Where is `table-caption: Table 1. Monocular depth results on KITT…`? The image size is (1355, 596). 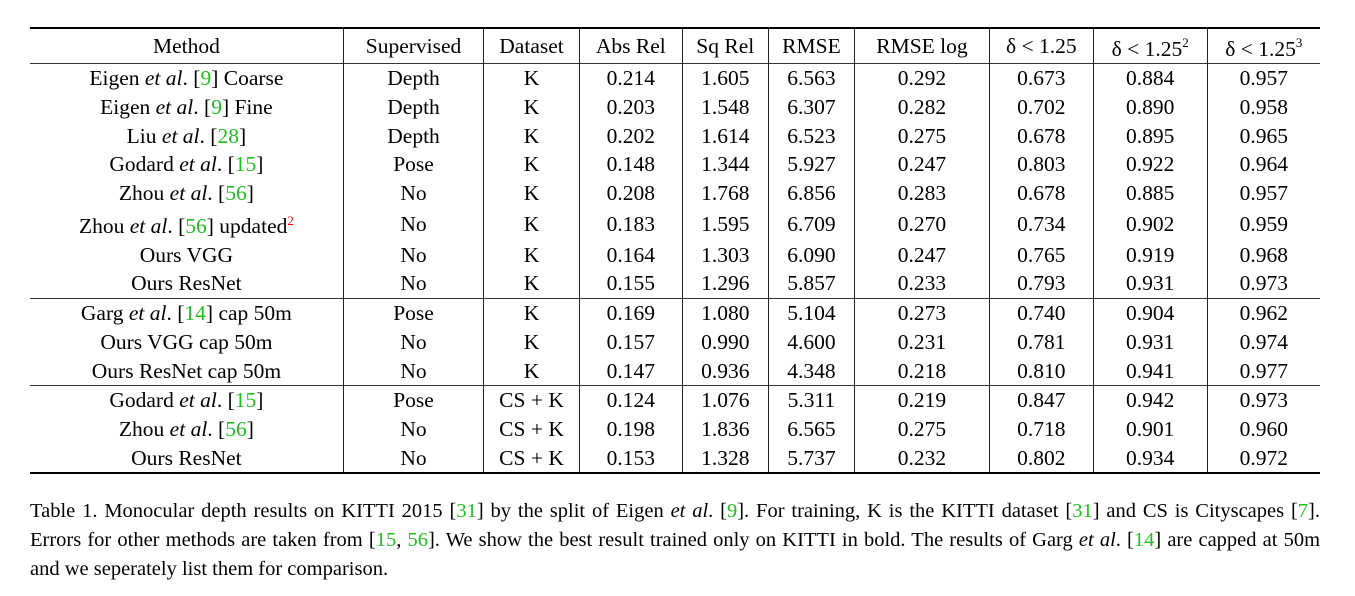
table-caption: Table 1. Monocular depth results on KITT… is located at coordinates (675, 540).